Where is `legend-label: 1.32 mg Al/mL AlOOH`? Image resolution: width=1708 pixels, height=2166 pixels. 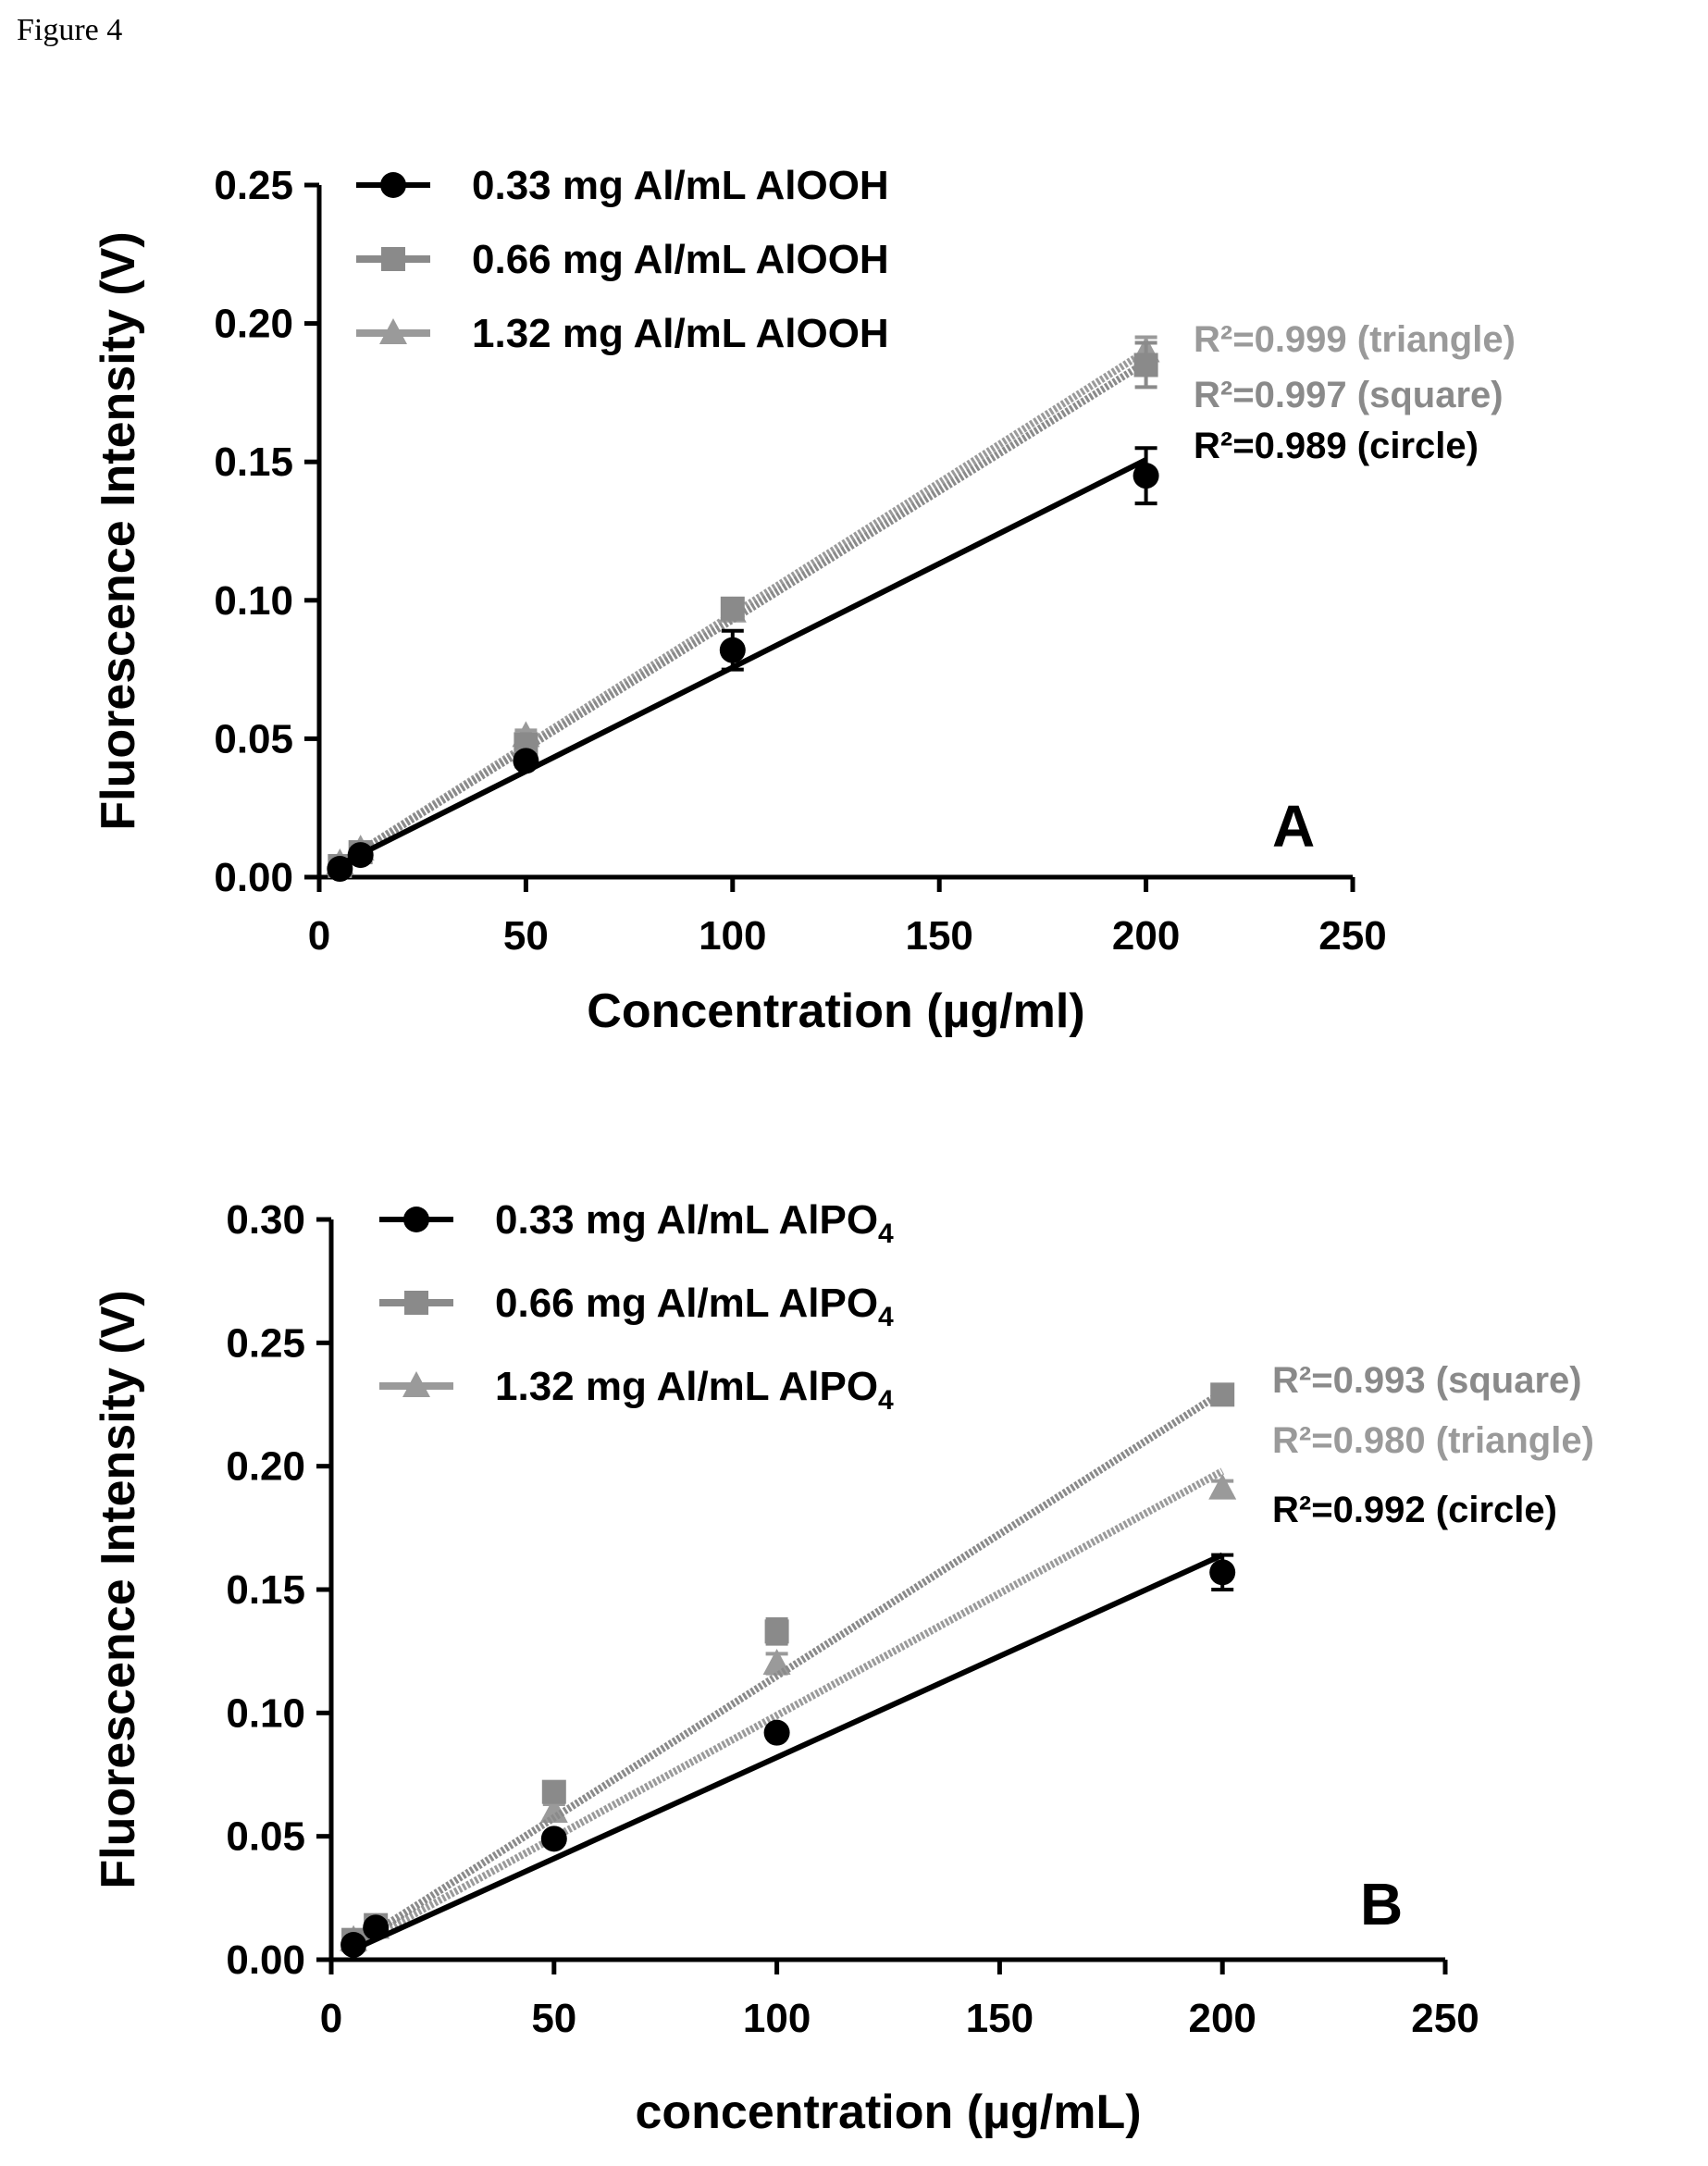
legend-label: 1.32 mg Al/mL AlOOH is located at coordinates (680, 333).